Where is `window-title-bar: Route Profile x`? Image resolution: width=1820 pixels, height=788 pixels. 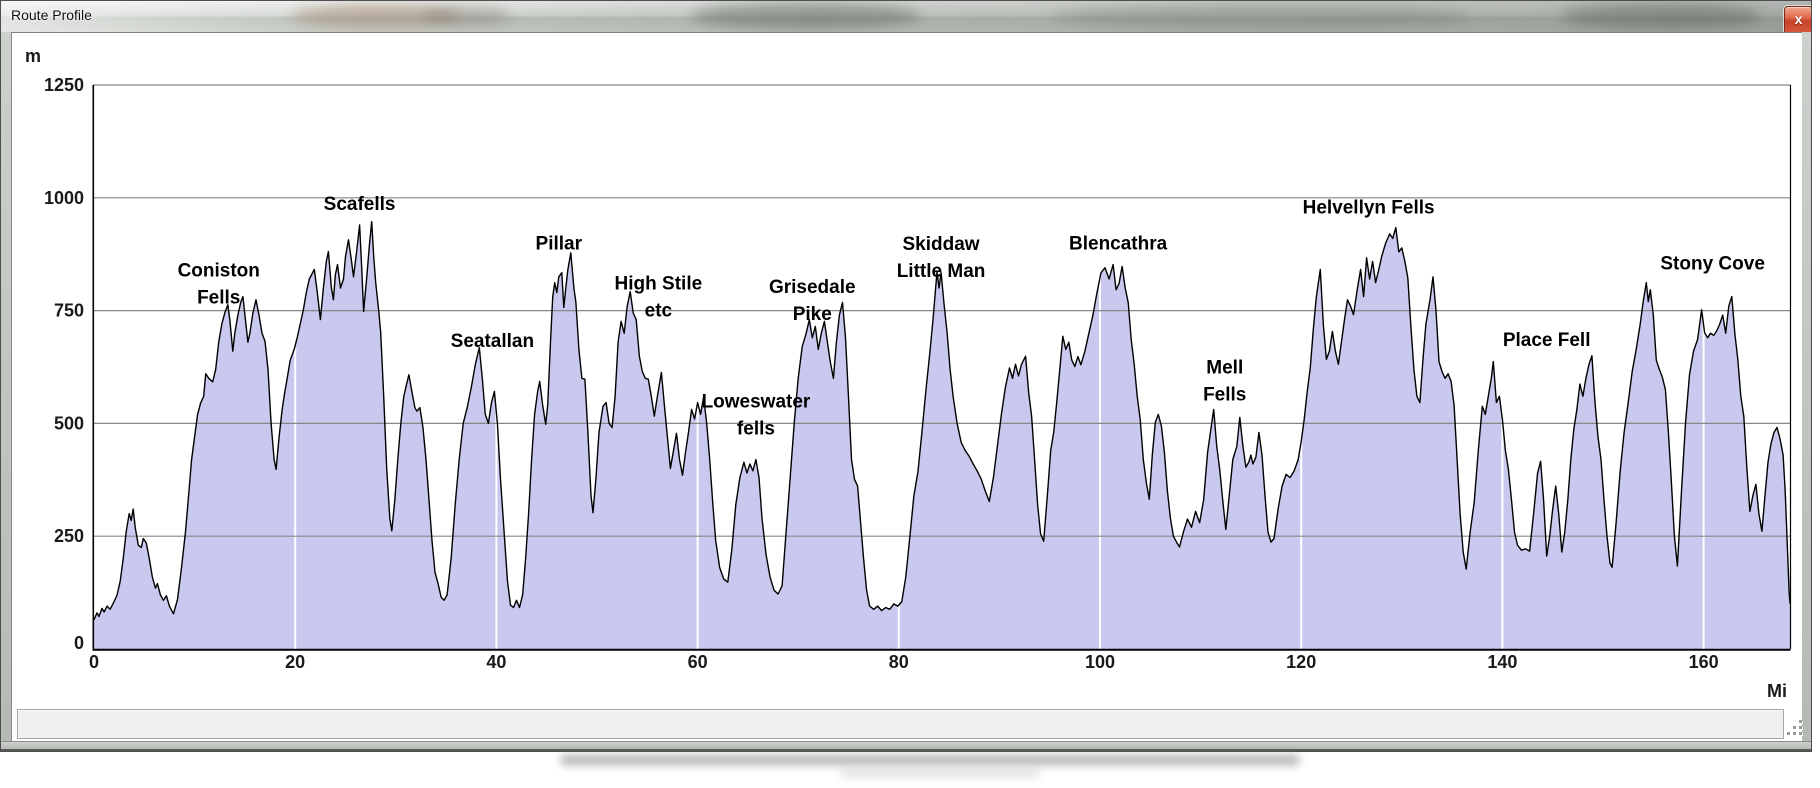 window-title-bar: Route Profile x is located at coordinates (906, 17).